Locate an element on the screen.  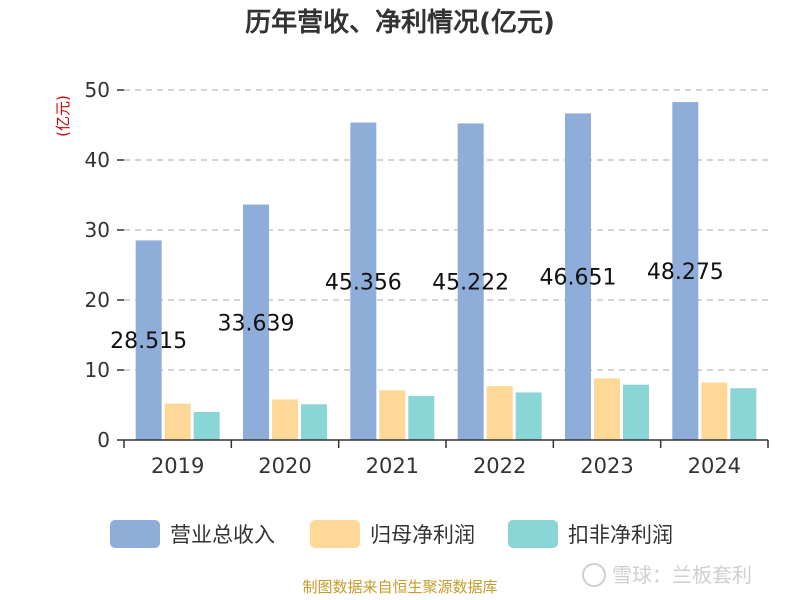
x-axis-ticks: 2019 2020 2021 2022 2023 2024 is located at coordinates (446, 459).